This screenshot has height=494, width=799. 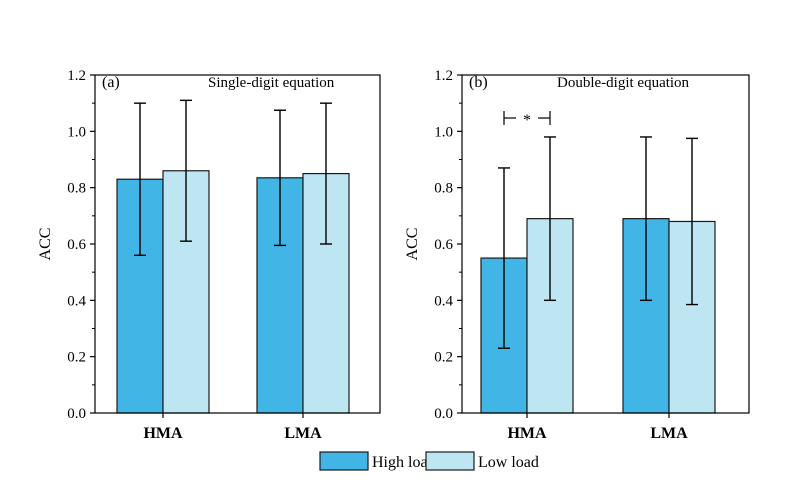 I want to click on legend-label-high-load: High load, so click(x=404, y=462).